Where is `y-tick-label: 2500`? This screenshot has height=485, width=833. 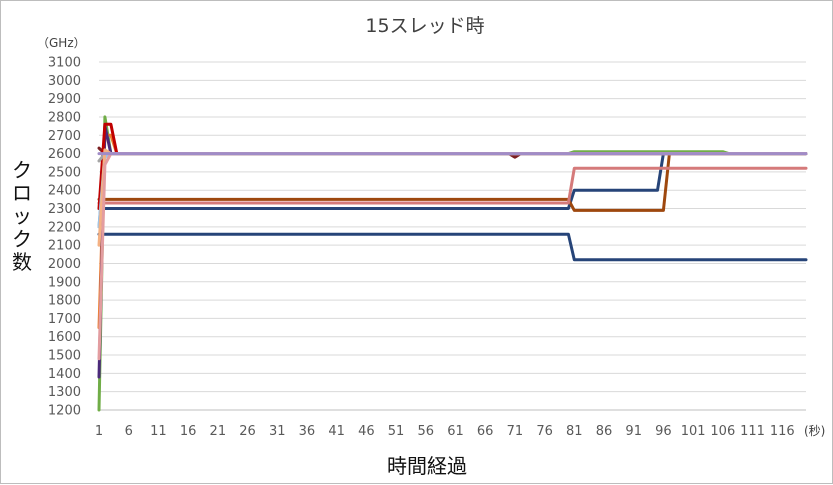
y-tick-label: 2500 is located at coordinates (64, 172).